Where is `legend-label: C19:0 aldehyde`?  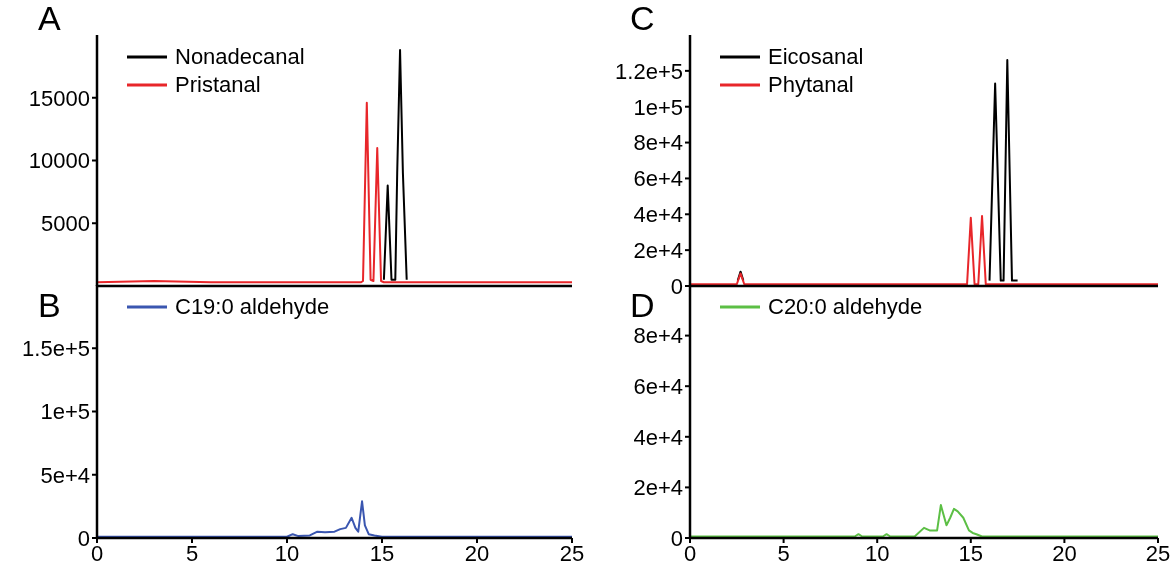
legend-label: C19:0 aldehyde is located at coordinates (252, 307).